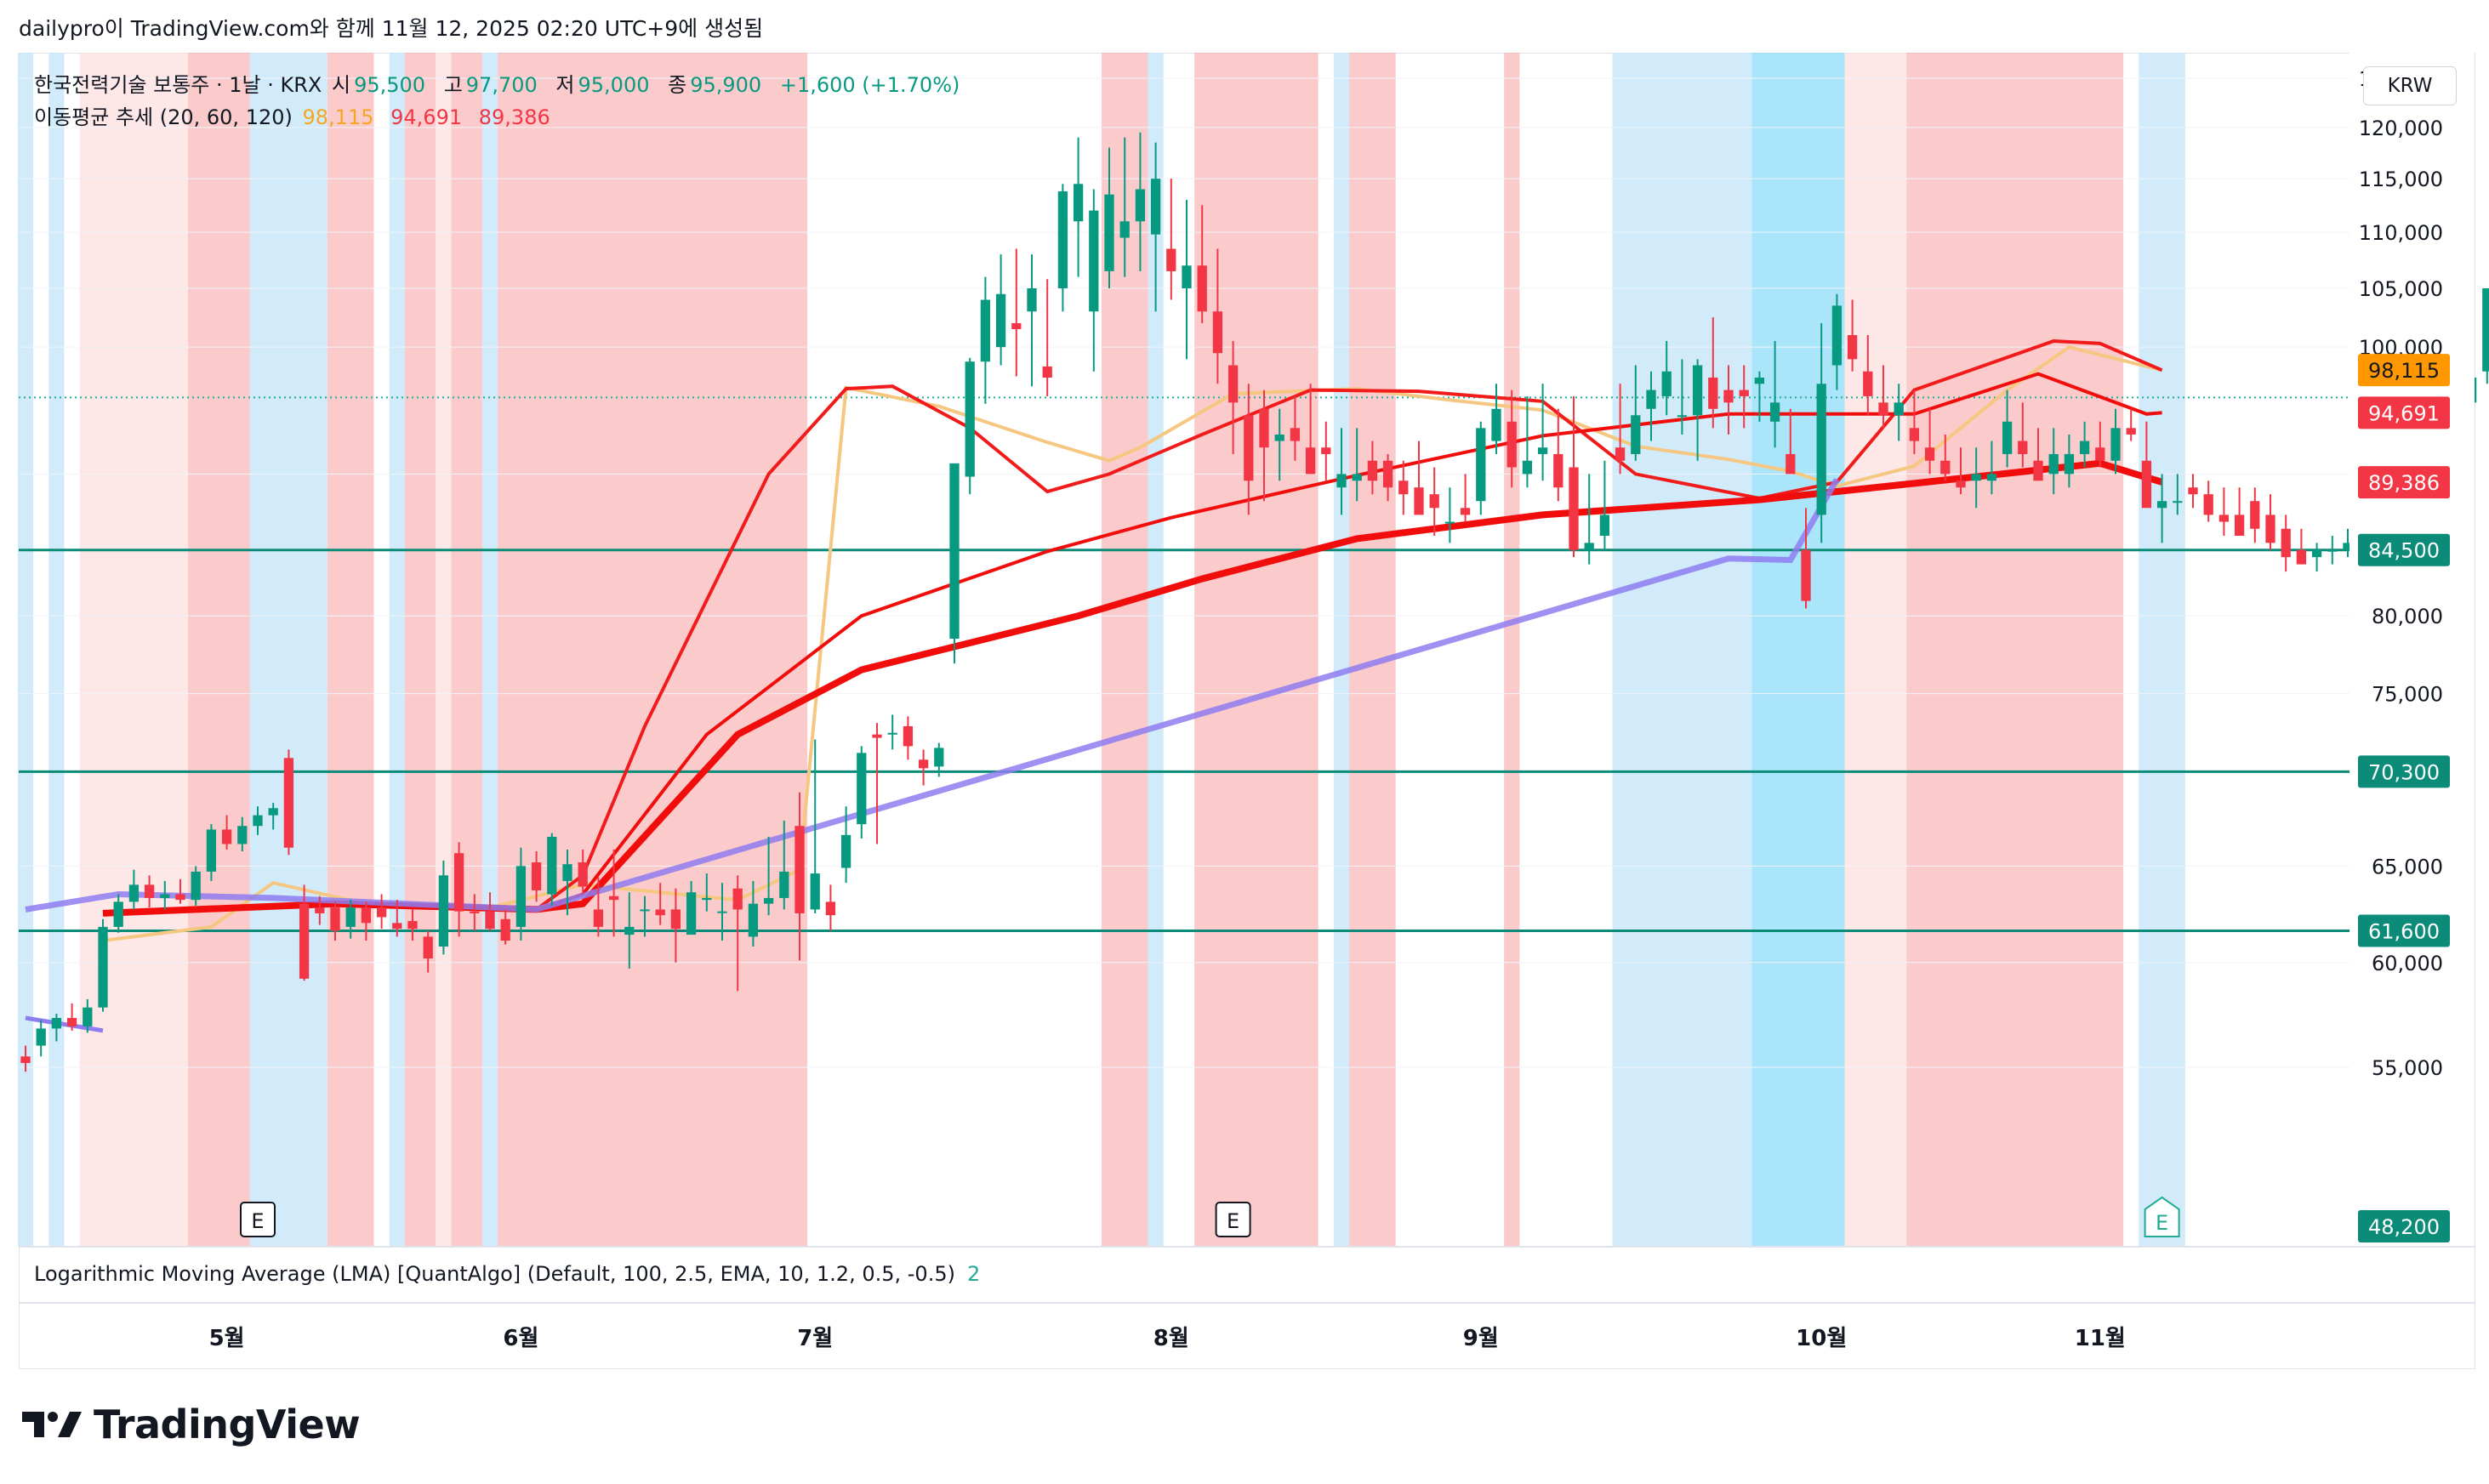 The image size is (2489, 1484). Describe the element at coordinates (2404, 371) in the screenshot. I see `price-label-text: 98,115` at that location.